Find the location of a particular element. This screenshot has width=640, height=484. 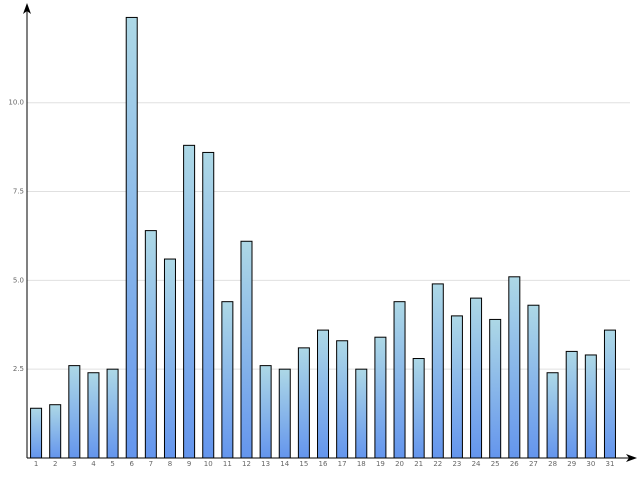

x-tick-label: 31 is located at coordinates (610, 464).